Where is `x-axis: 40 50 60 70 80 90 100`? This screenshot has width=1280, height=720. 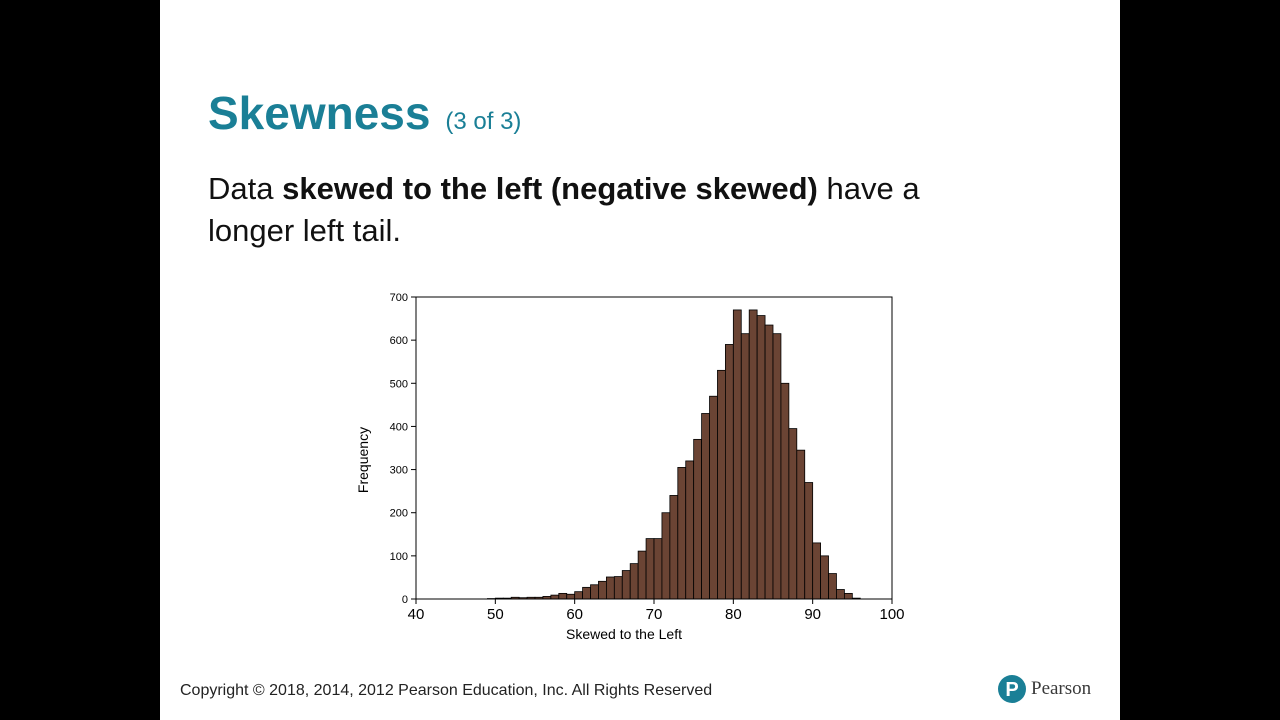
x-axis: 40 50 60 70 80 90 100 is located at coordinates (656, 611).